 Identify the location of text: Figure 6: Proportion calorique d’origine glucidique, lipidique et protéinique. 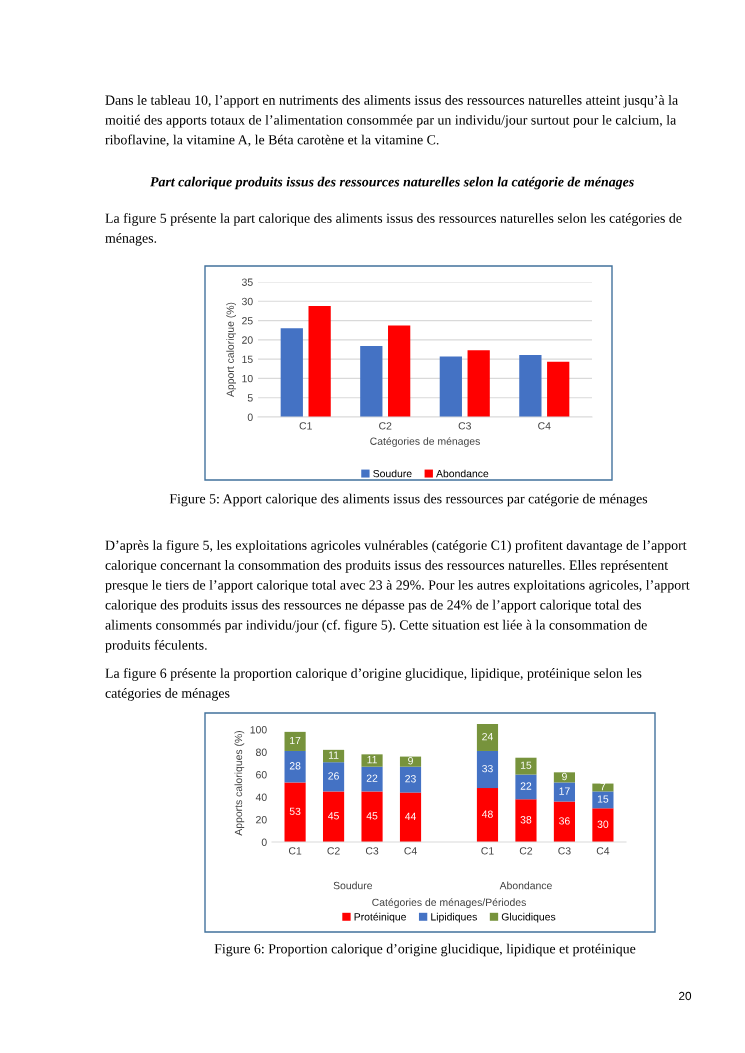
(425, 950).